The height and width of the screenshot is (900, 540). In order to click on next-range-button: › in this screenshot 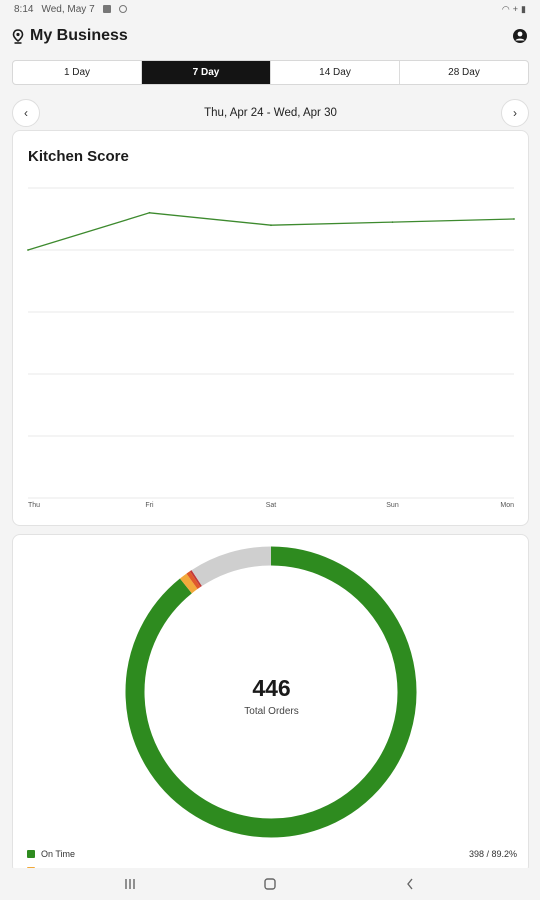, I will do `click(515, 113)`.